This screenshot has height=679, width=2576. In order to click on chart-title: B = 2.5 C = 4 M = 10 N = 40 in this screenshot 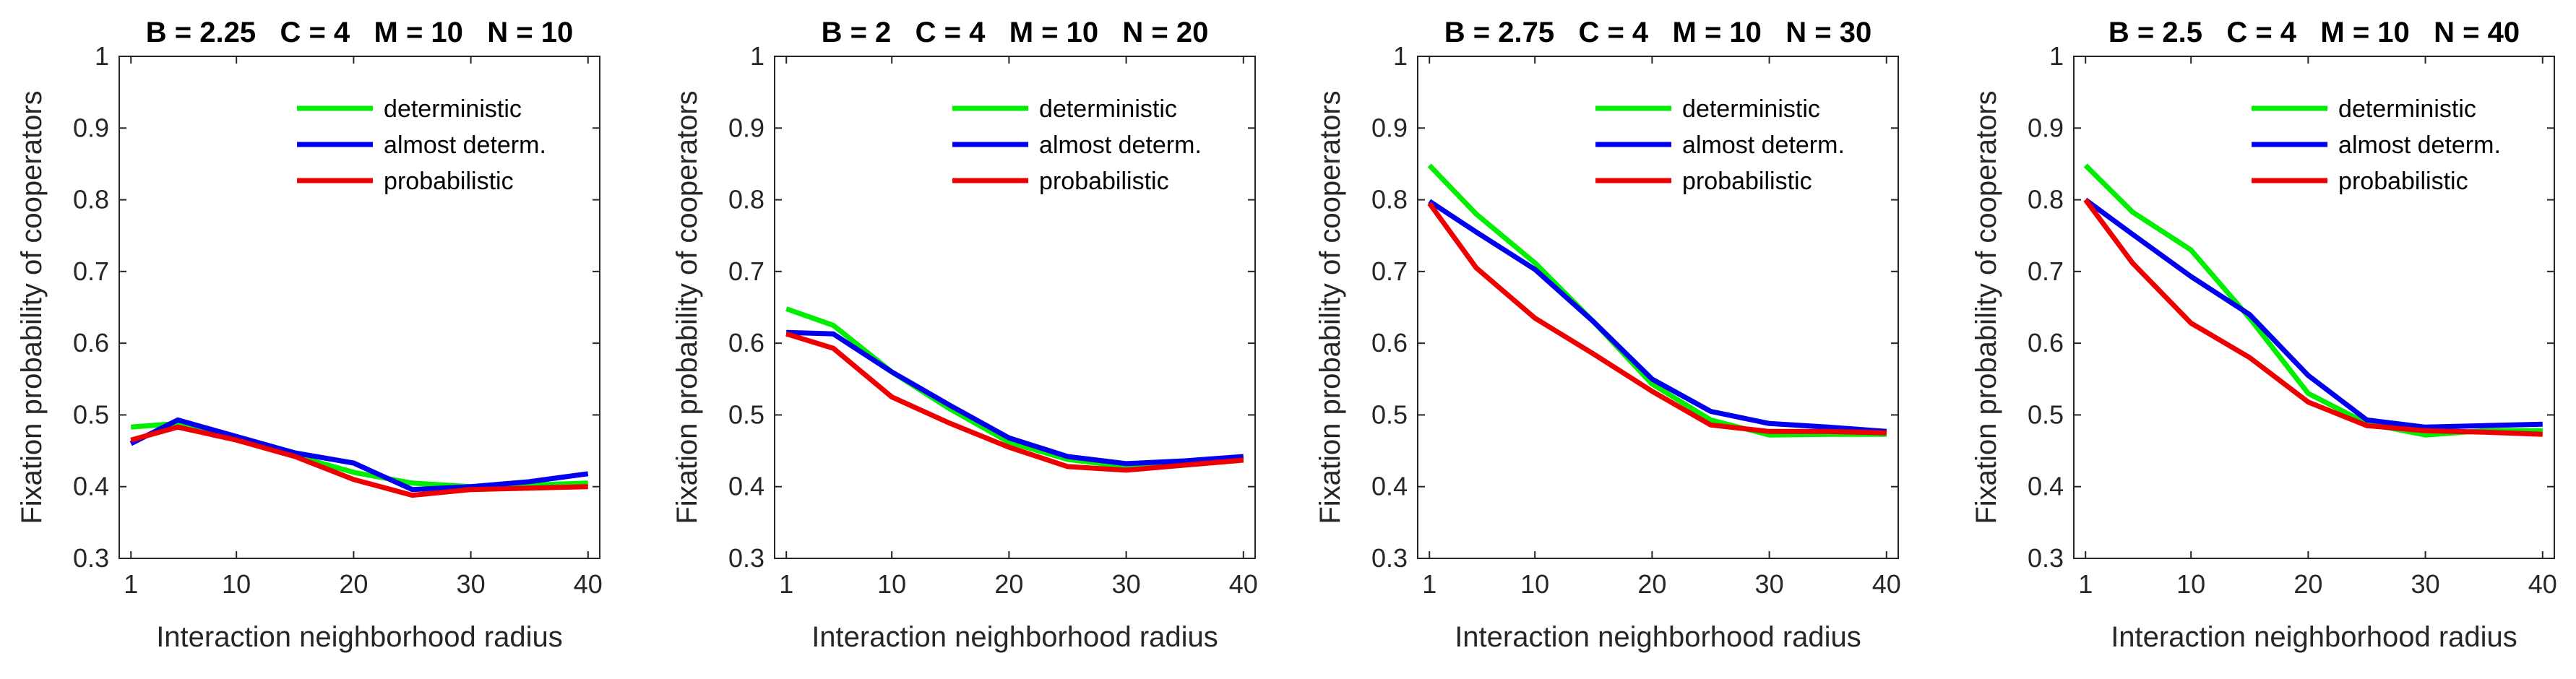, I will do `click(2314, 32)`.